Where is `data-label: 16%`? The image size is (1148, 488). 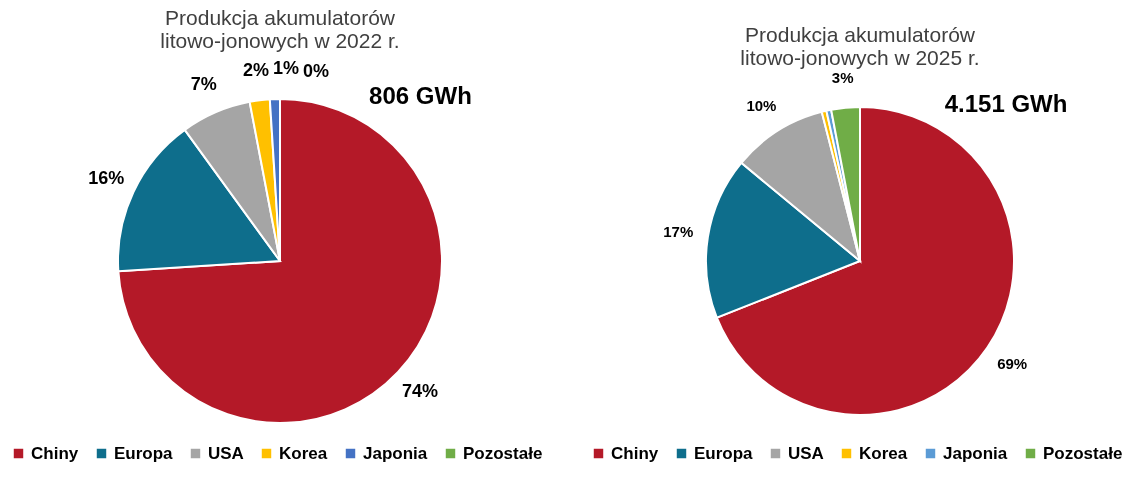
data-label: 16% is located at coordinates (106, 178).